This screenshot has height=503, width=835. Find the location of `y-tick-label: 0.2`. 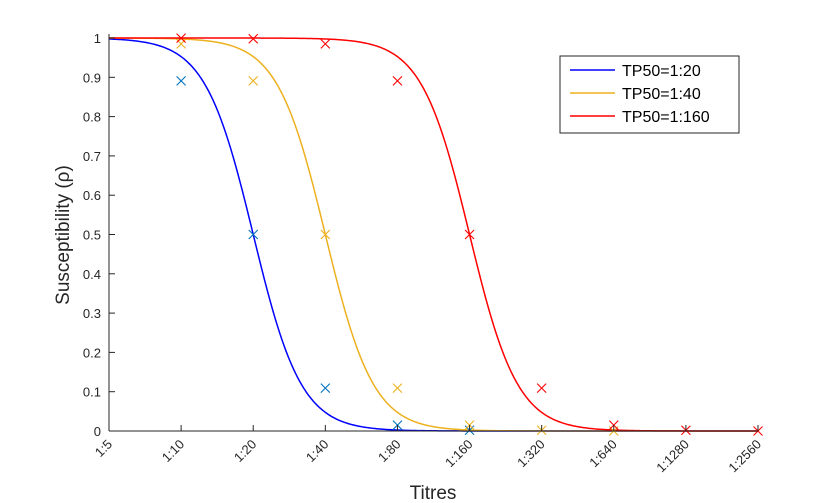

y-tick-label: 0.2 is located at coordinates (92, 352).